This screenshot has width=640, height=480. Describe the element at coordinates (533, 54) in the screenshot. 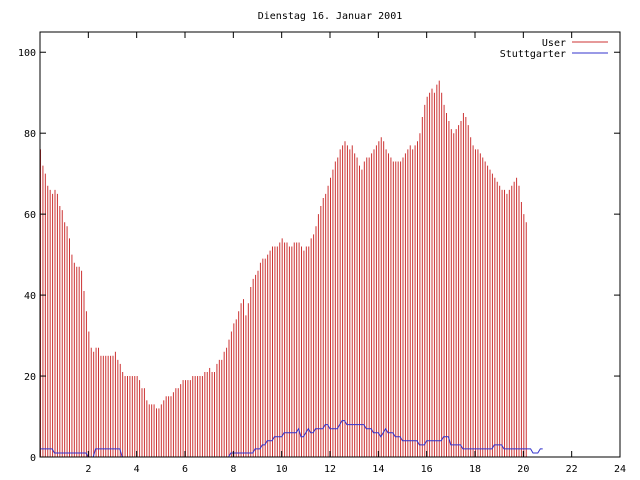

I see `legend-stuttgarter-label: Stuttgarter` at that location.